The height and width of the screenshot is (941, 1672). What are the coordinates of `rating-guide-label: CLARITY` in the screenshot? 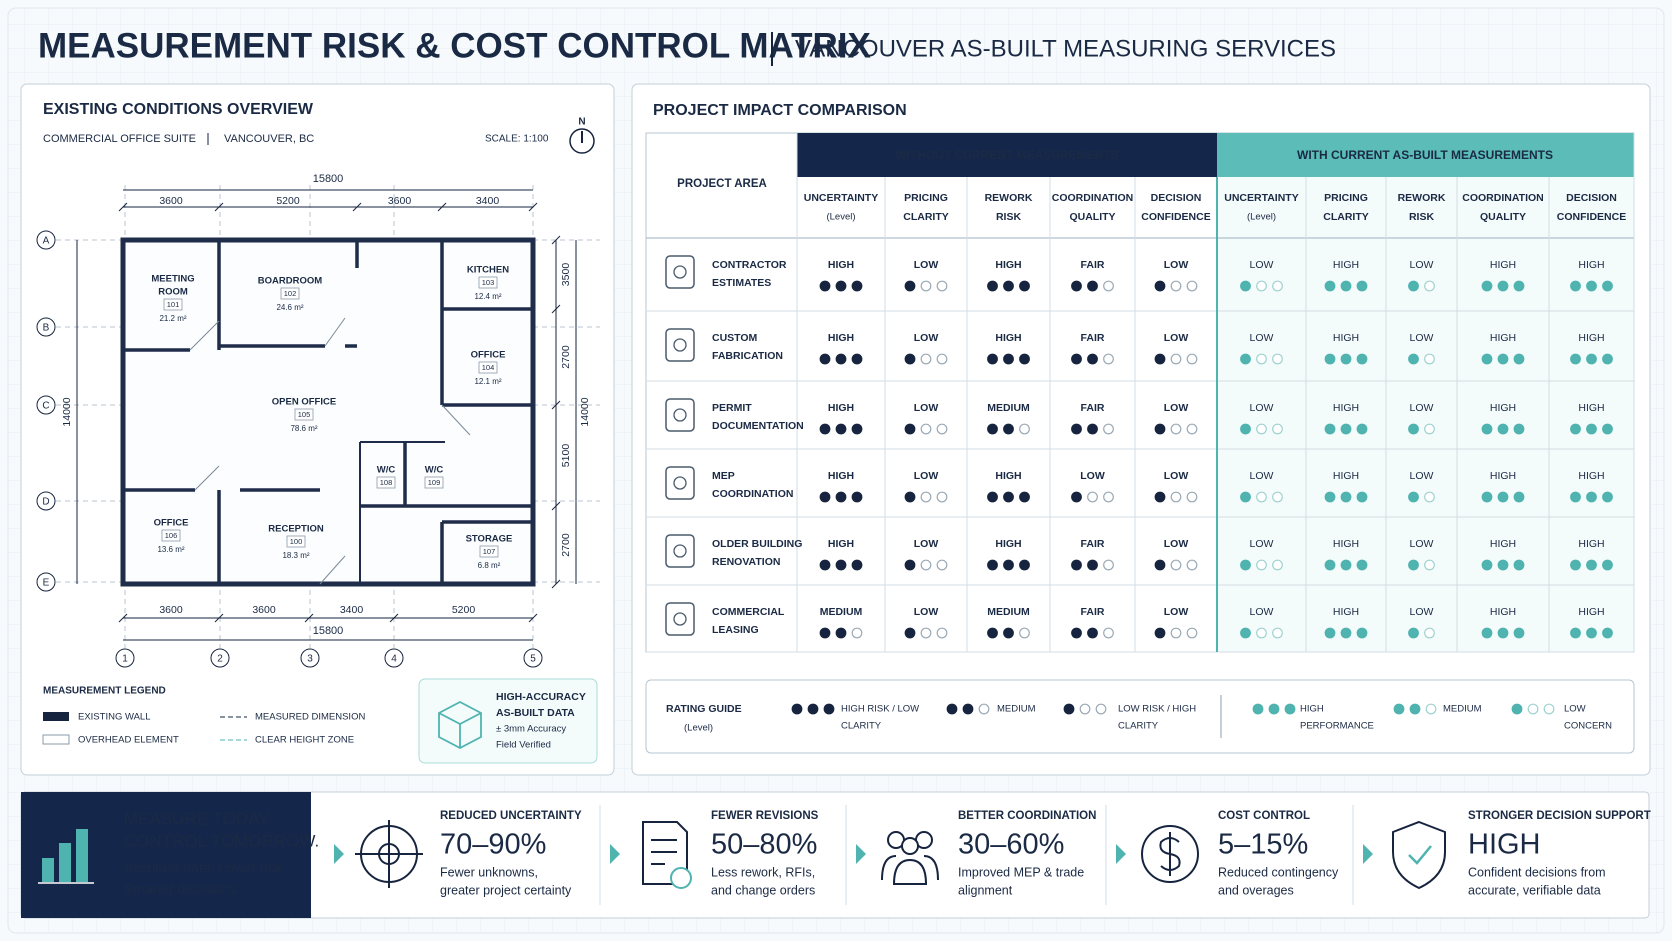 It's located at (1138, 726).